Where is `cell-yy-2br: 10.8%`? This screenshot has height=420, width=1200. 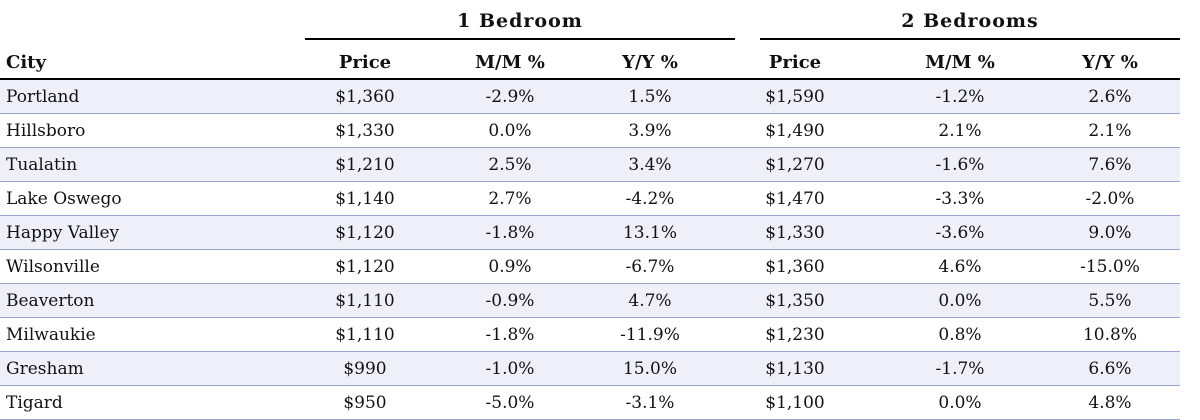 cell-yy-2br: 10.8% is located at coordinates (1110, 334).